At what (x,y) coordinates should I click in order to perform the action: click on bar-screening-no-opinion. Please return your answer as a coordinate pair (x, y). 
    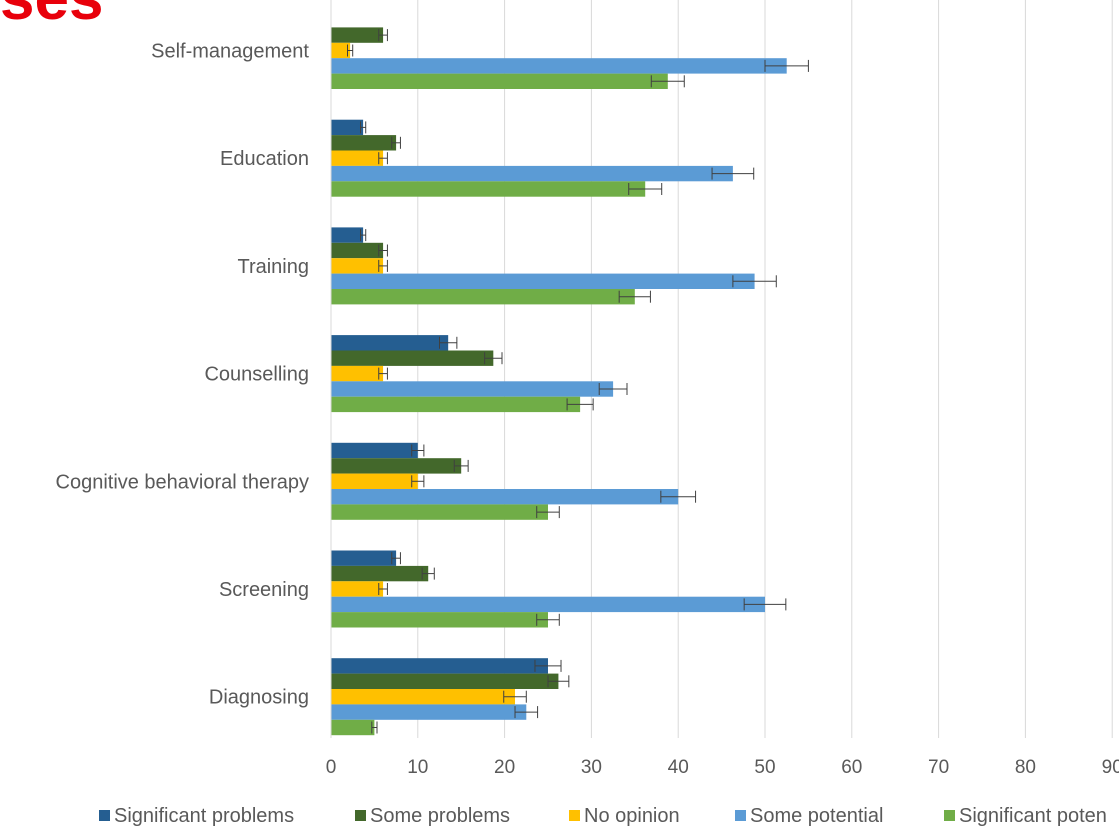
    Looking at the image, I should click on (357, 589).